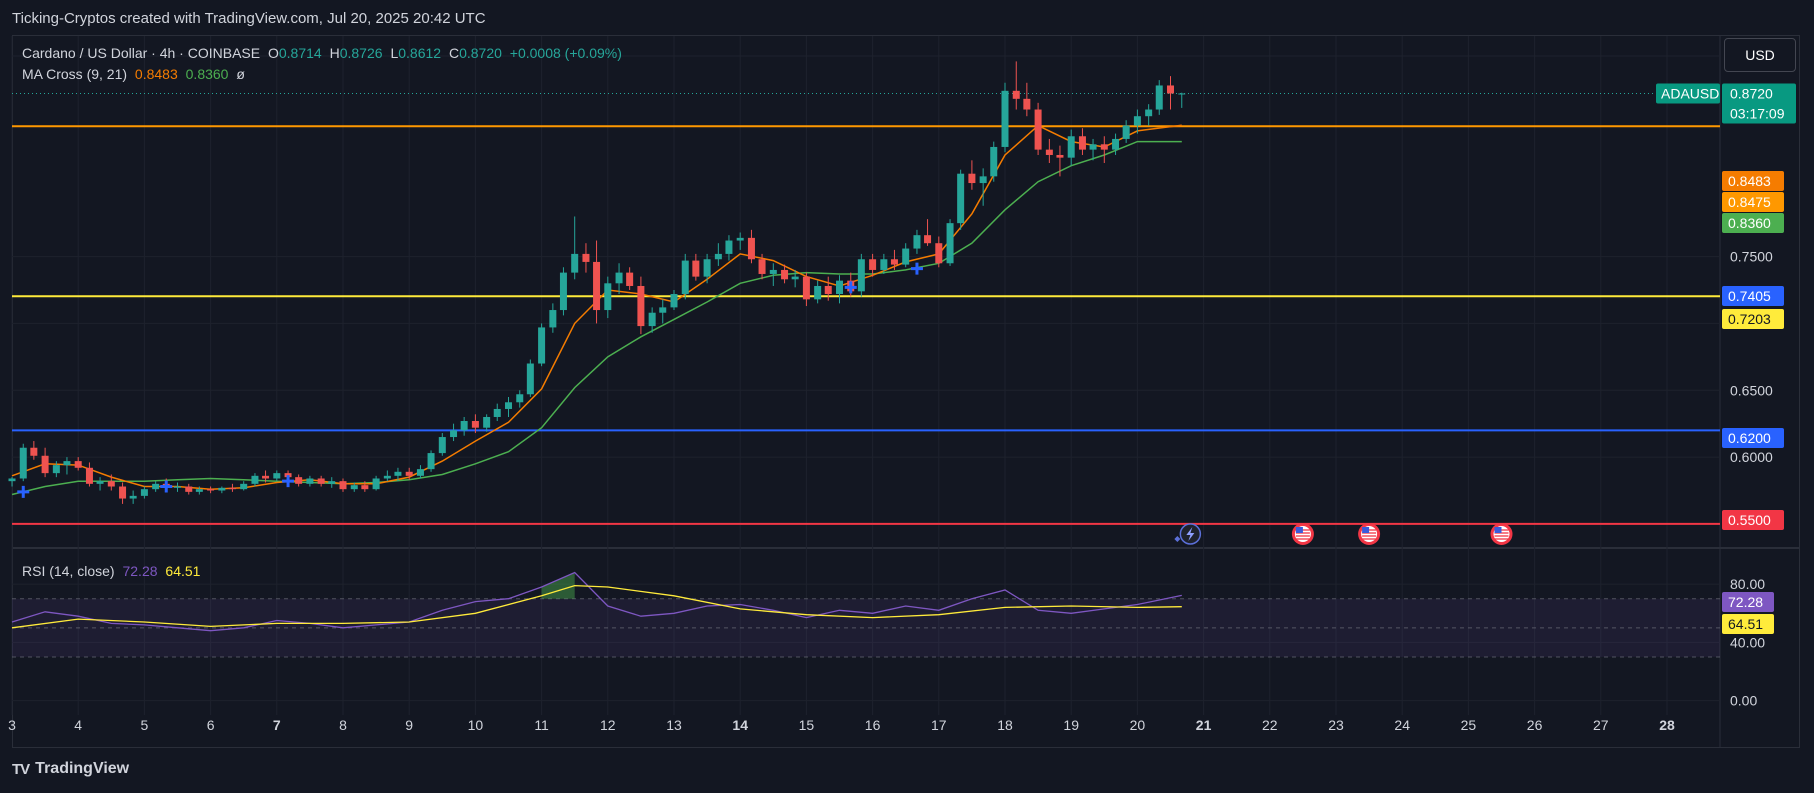 The image size is (1814, 793). What do you see at coordinates (12, 725) in the screenshot?
I see `x-tick-label: 3` at bounding box center [12, 725].